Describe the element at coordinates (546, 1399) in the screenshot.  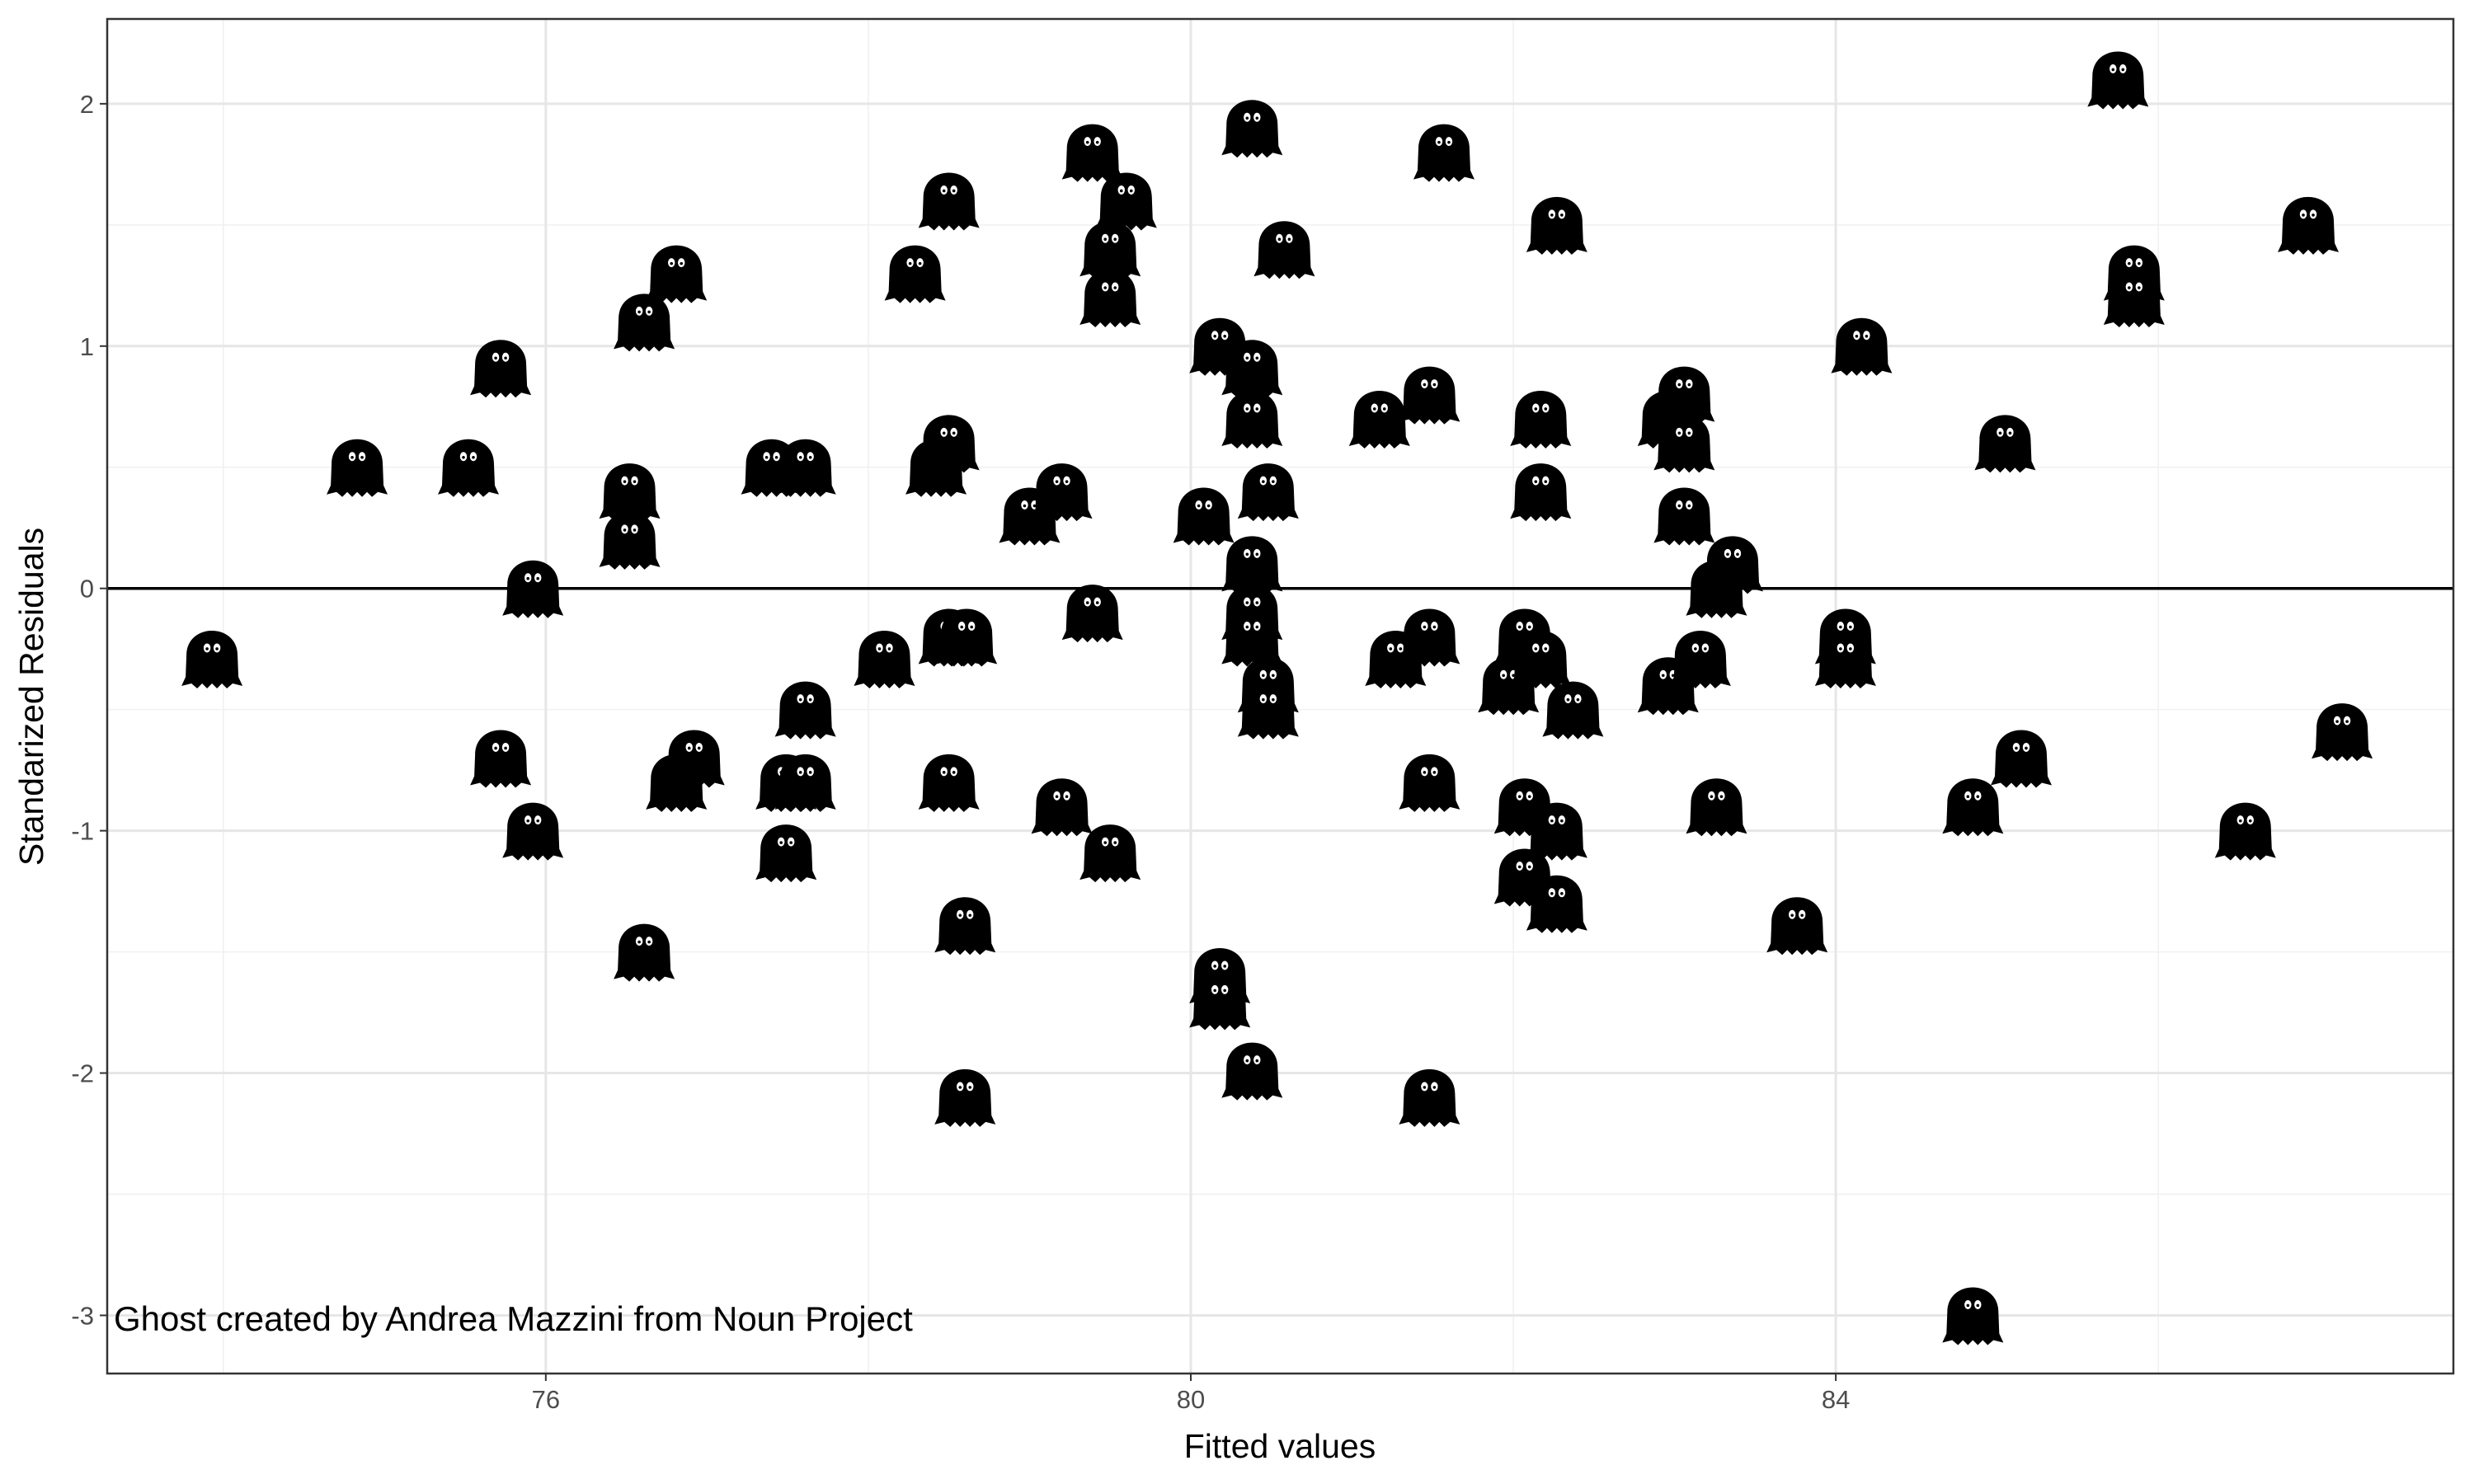
I see `x-tick-label: 76` at that location.